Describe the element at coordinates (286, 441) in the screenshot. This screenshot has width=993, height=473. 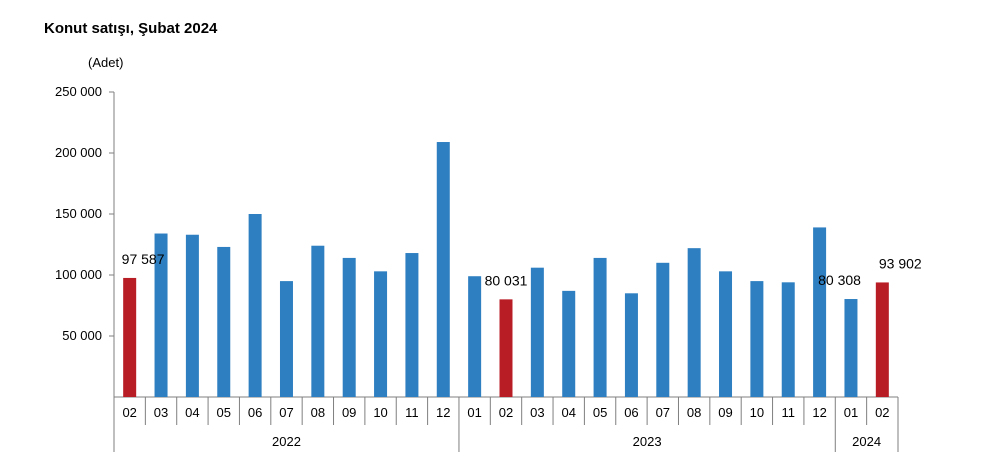
I see `x-group-label: 2022` at that location.